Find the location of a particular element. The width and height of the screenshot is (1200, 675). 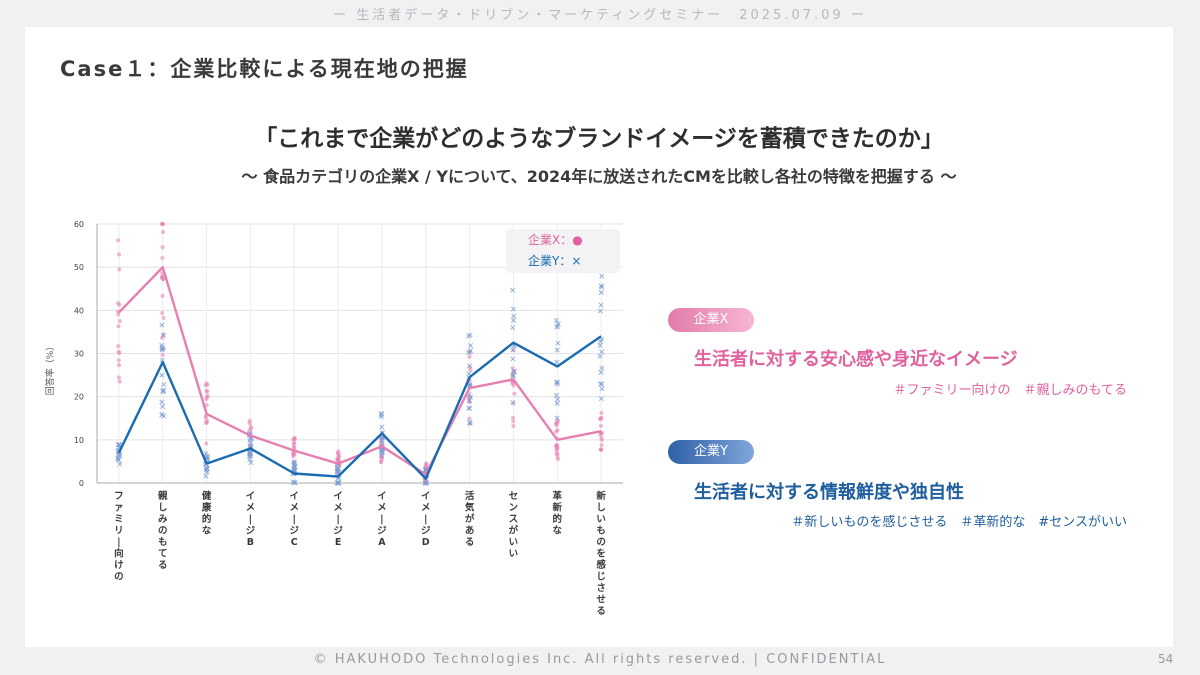

x-tick-label-0: け is located at coordinates (119, 565).